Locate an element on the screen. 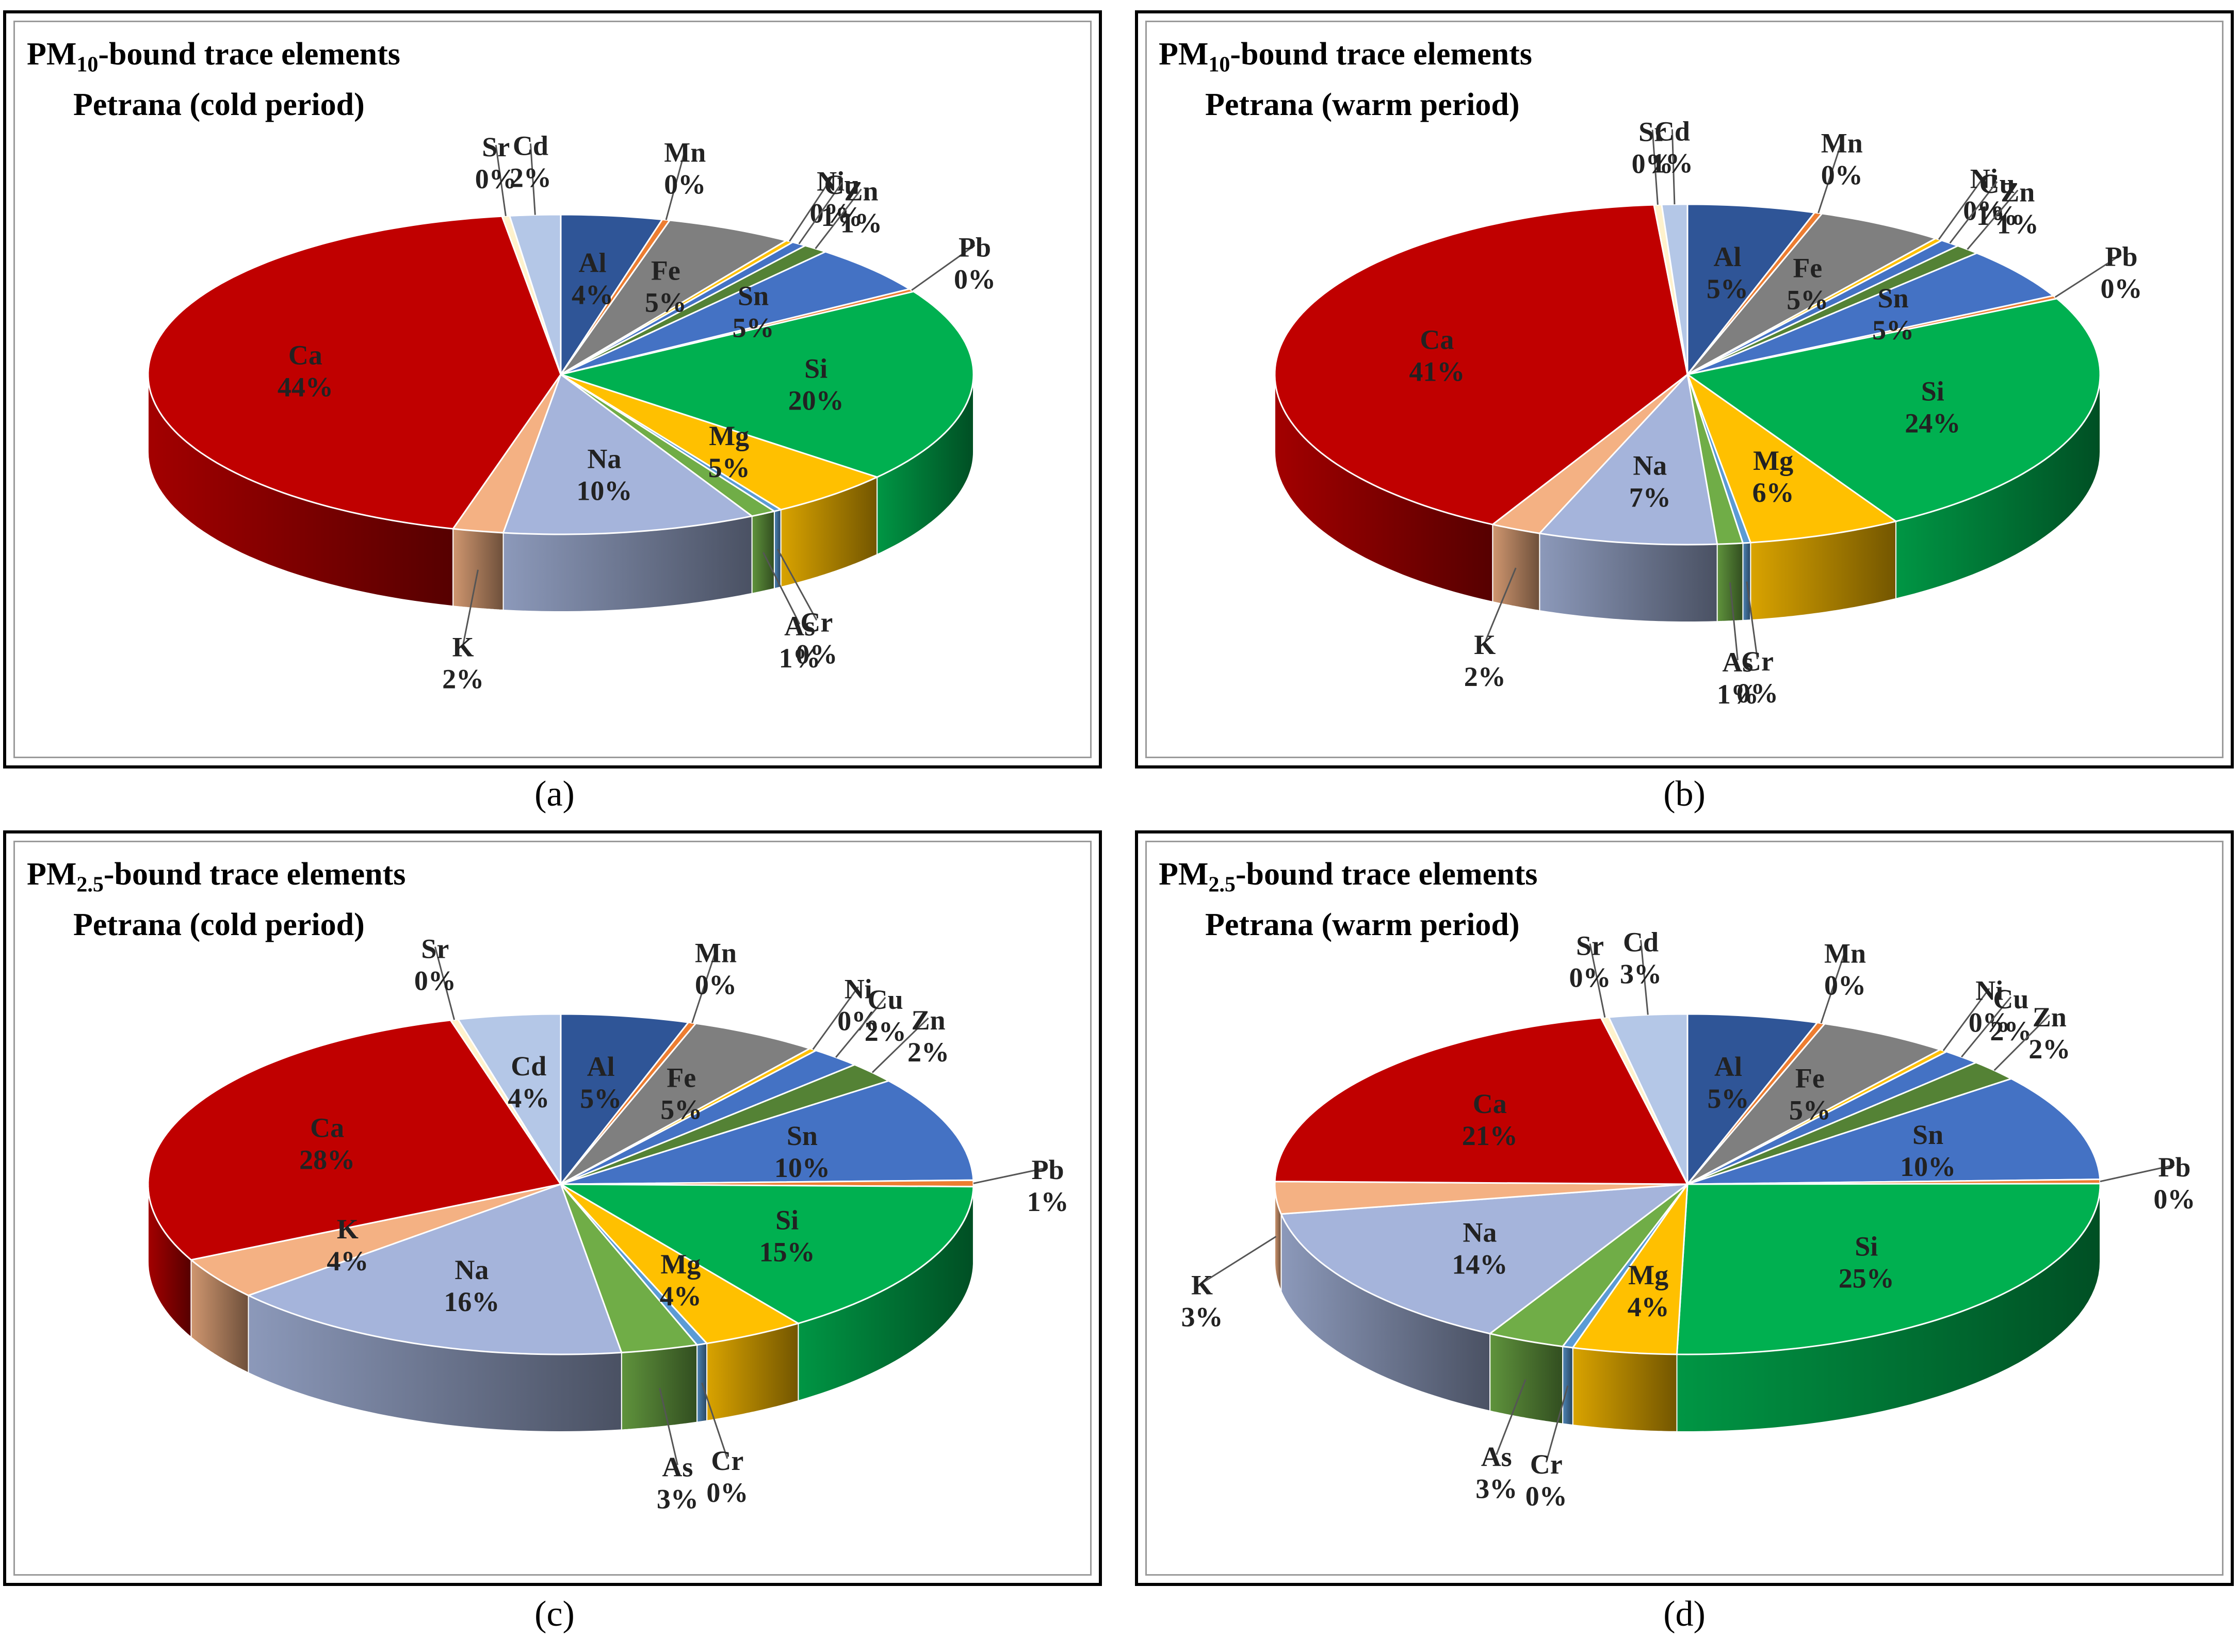 The height and width of the screenshot is (1652, 2240). slice-value-ca: 21% is located at coordinates (1490, 1135).